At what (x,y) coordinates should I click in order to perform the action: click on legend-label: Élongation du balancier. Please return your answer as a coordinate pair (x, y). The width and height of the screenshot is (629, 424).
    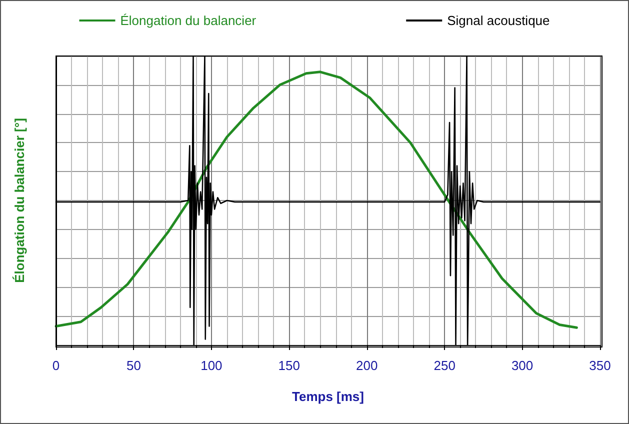
    Looking at the image, I should click on (188, 20).